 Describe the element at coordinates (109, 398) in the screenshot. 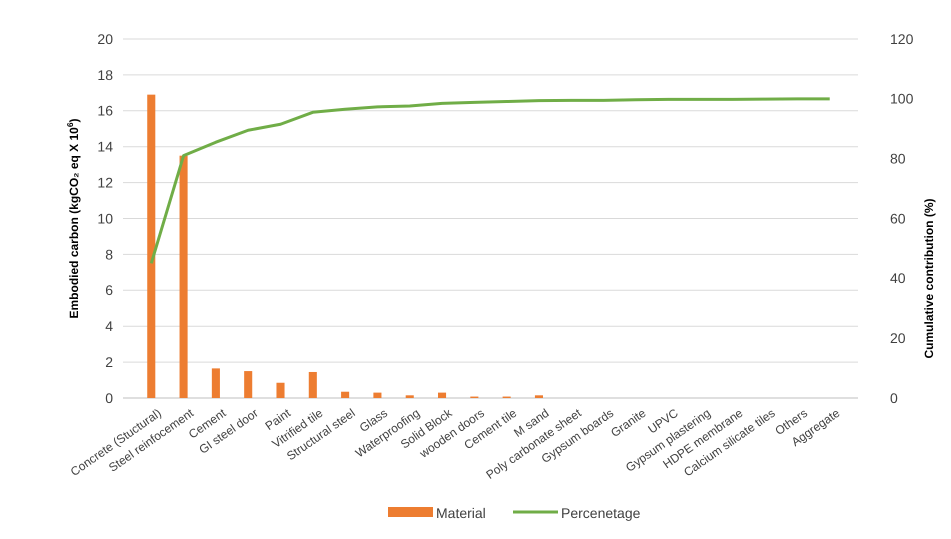

I see `y-tick-label: 0` at that location.